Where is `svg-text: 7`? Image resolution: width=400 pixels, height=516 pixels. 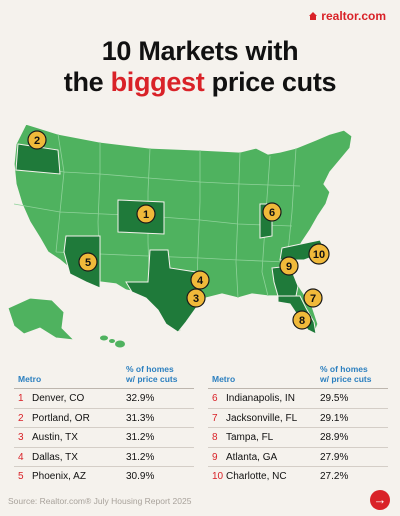 svg-text: 7 is located at coordinates (313, 299).